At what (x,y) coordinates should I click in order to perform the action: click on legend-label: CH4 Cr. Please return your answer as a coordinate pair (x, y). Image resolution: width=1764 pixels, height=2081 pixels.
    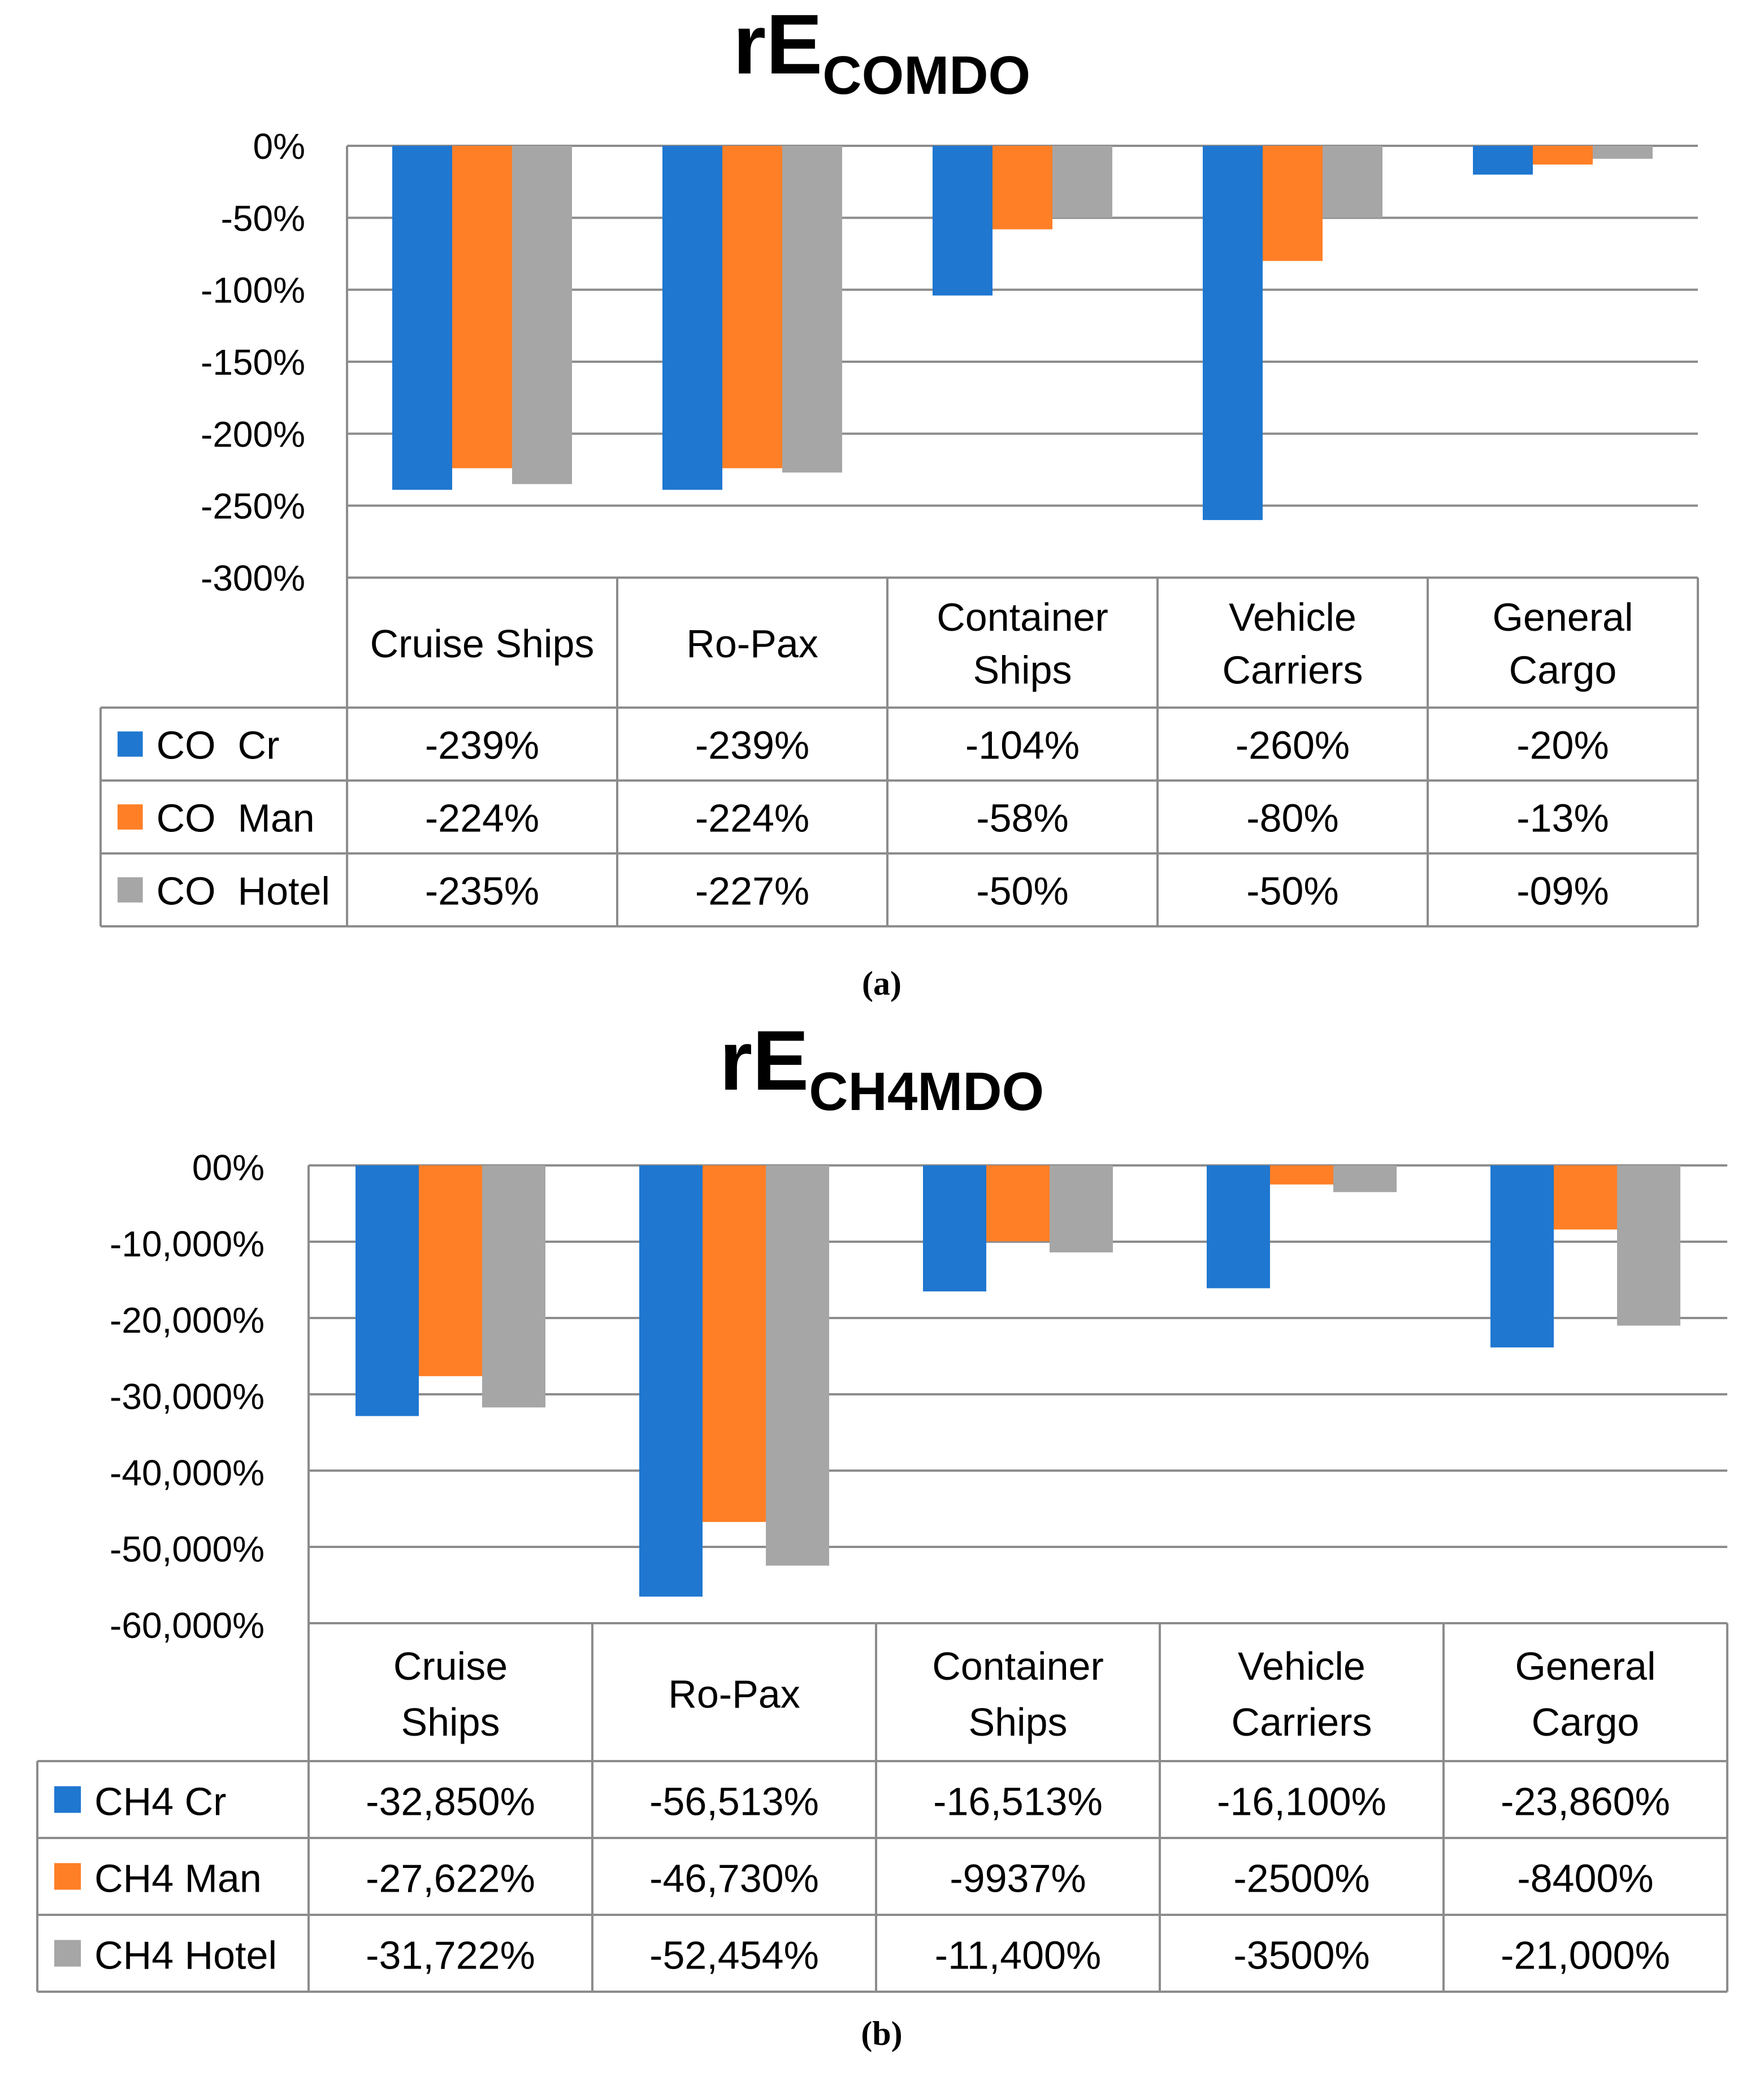
    Looking at the image, I should click on (160, 1801).